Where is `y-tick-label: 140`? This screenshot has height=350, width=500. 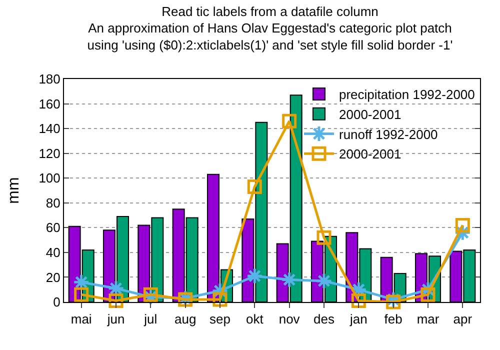 y-tick-label: 140 is located at coordinates (49, 128).